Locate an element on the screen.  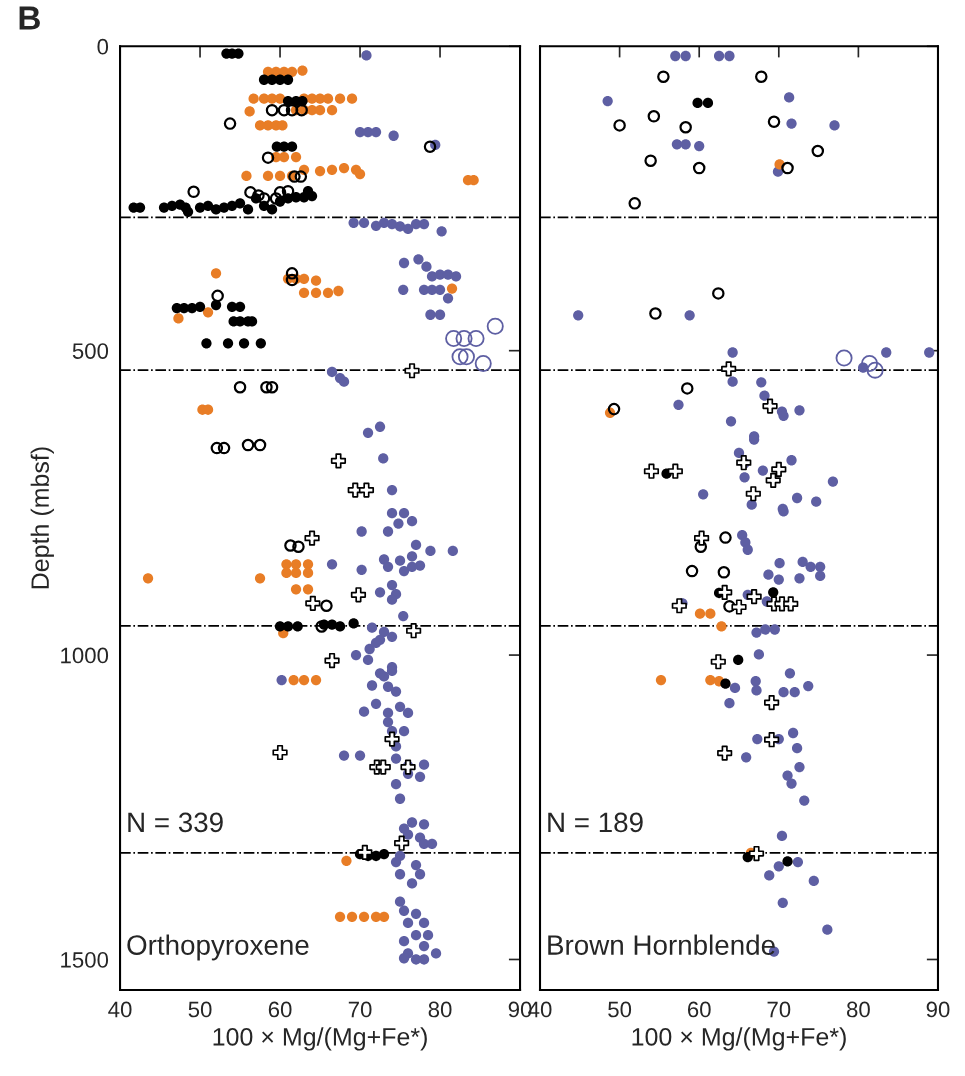
y-axis-title: Depth (mbsf) is located at coordinates (42, 518).